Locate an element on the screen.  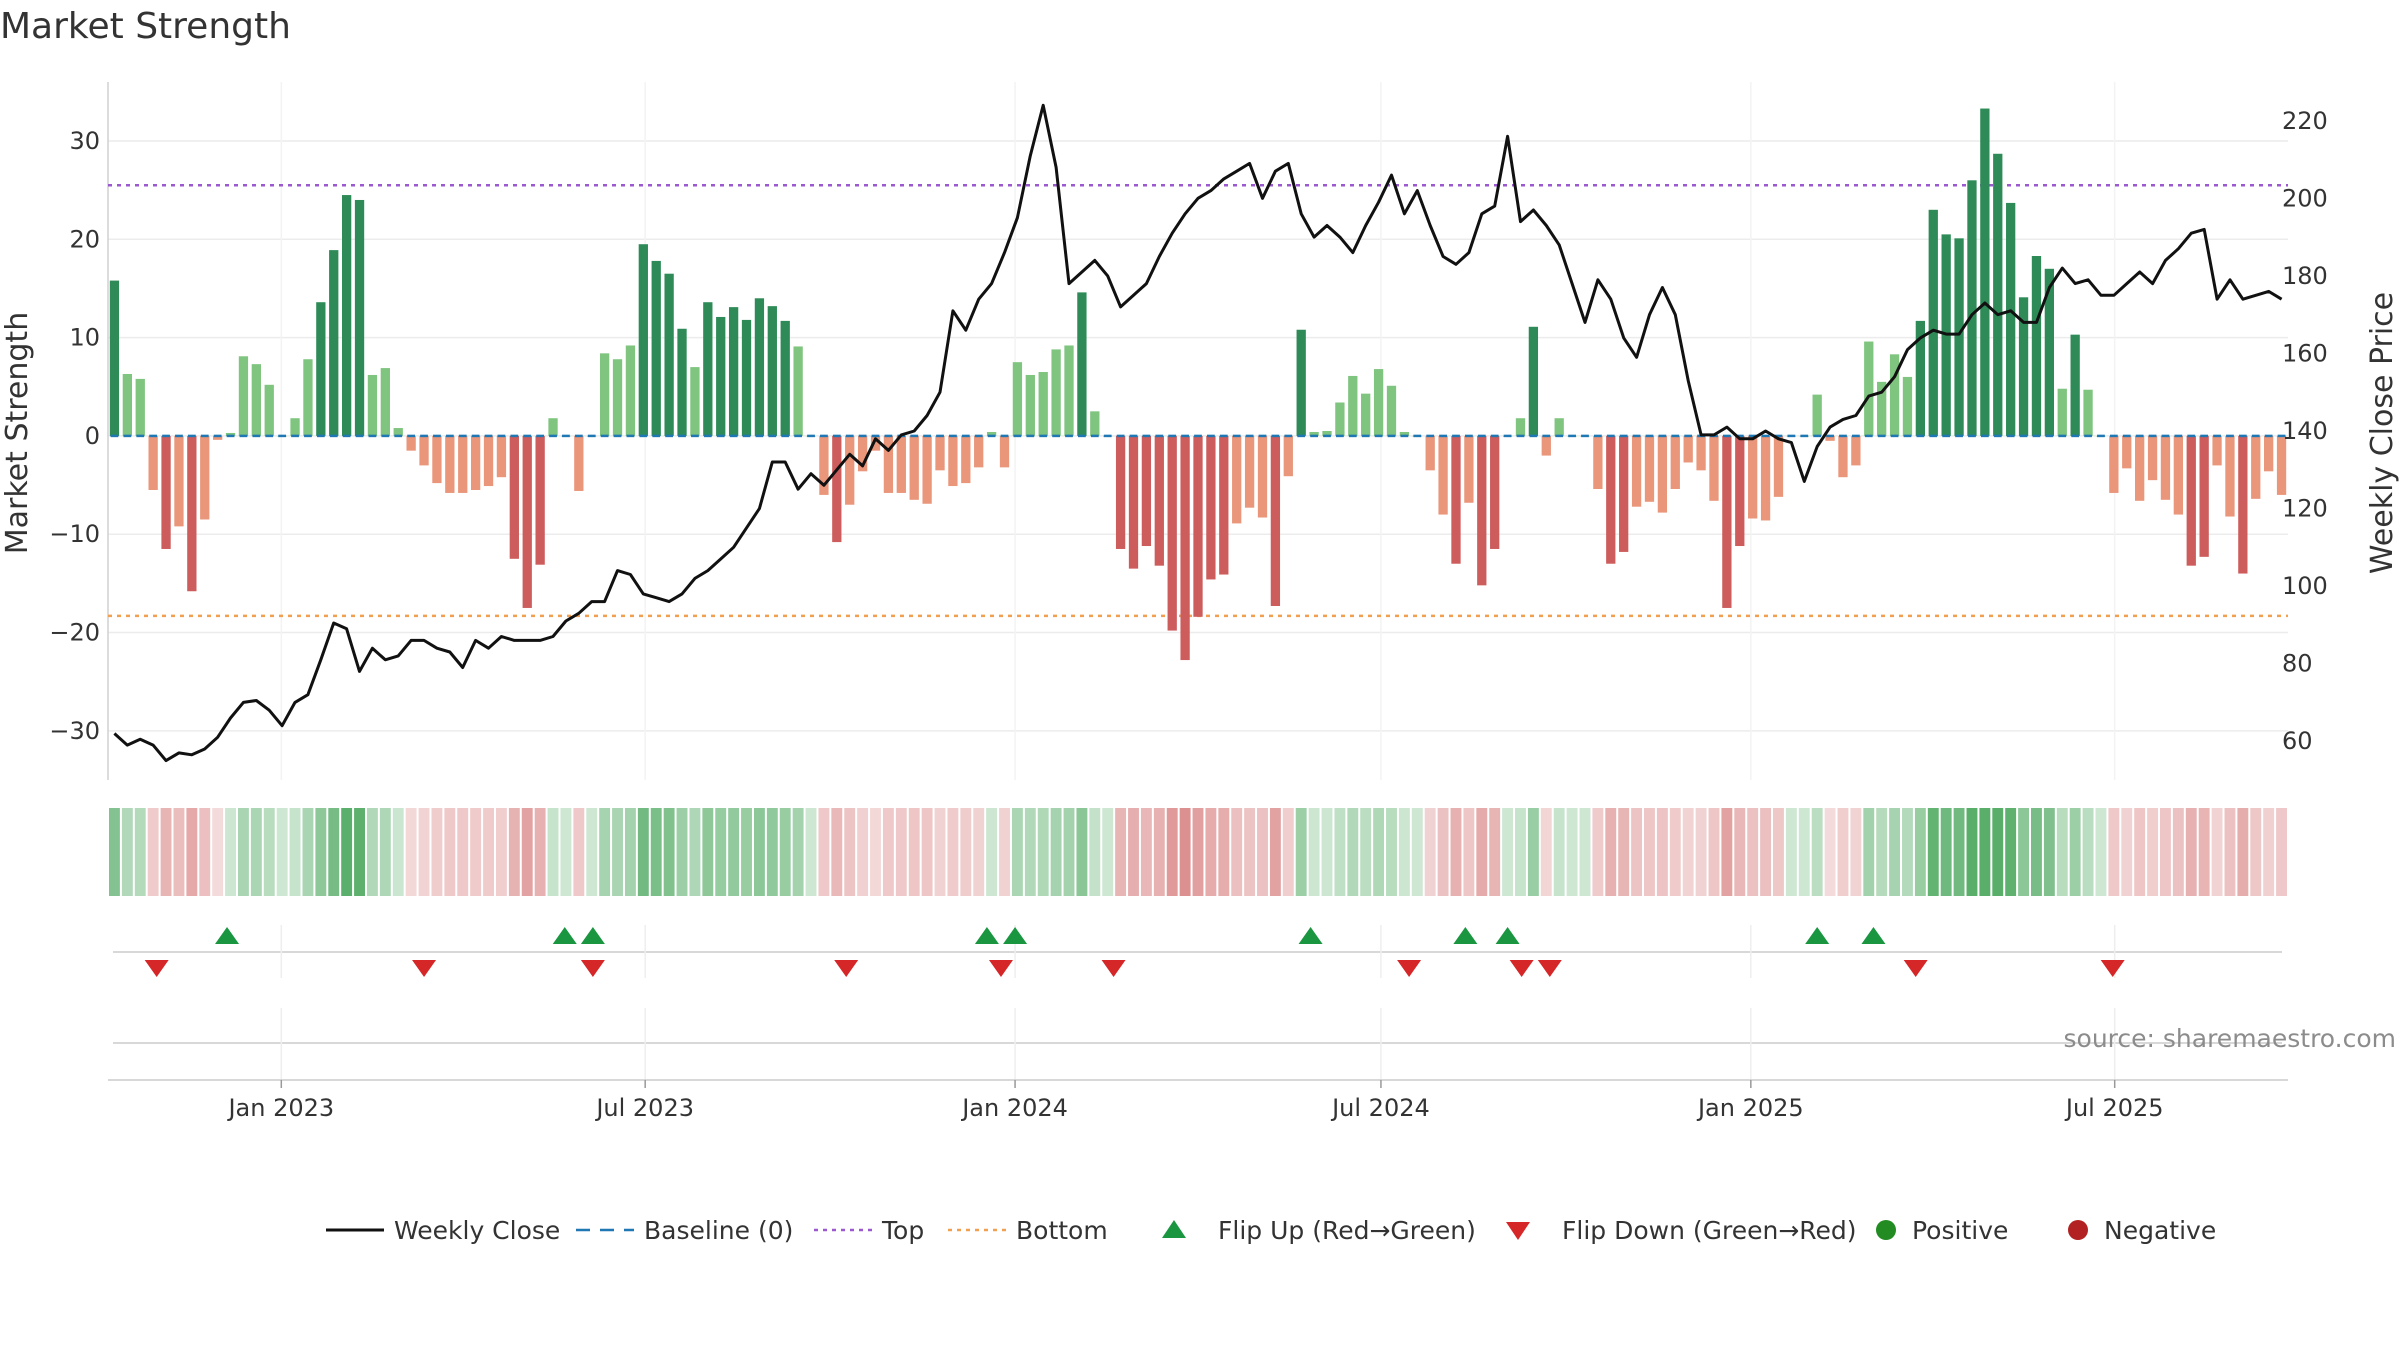
legend-label: Positive is located at coordinates (1960, 1230).